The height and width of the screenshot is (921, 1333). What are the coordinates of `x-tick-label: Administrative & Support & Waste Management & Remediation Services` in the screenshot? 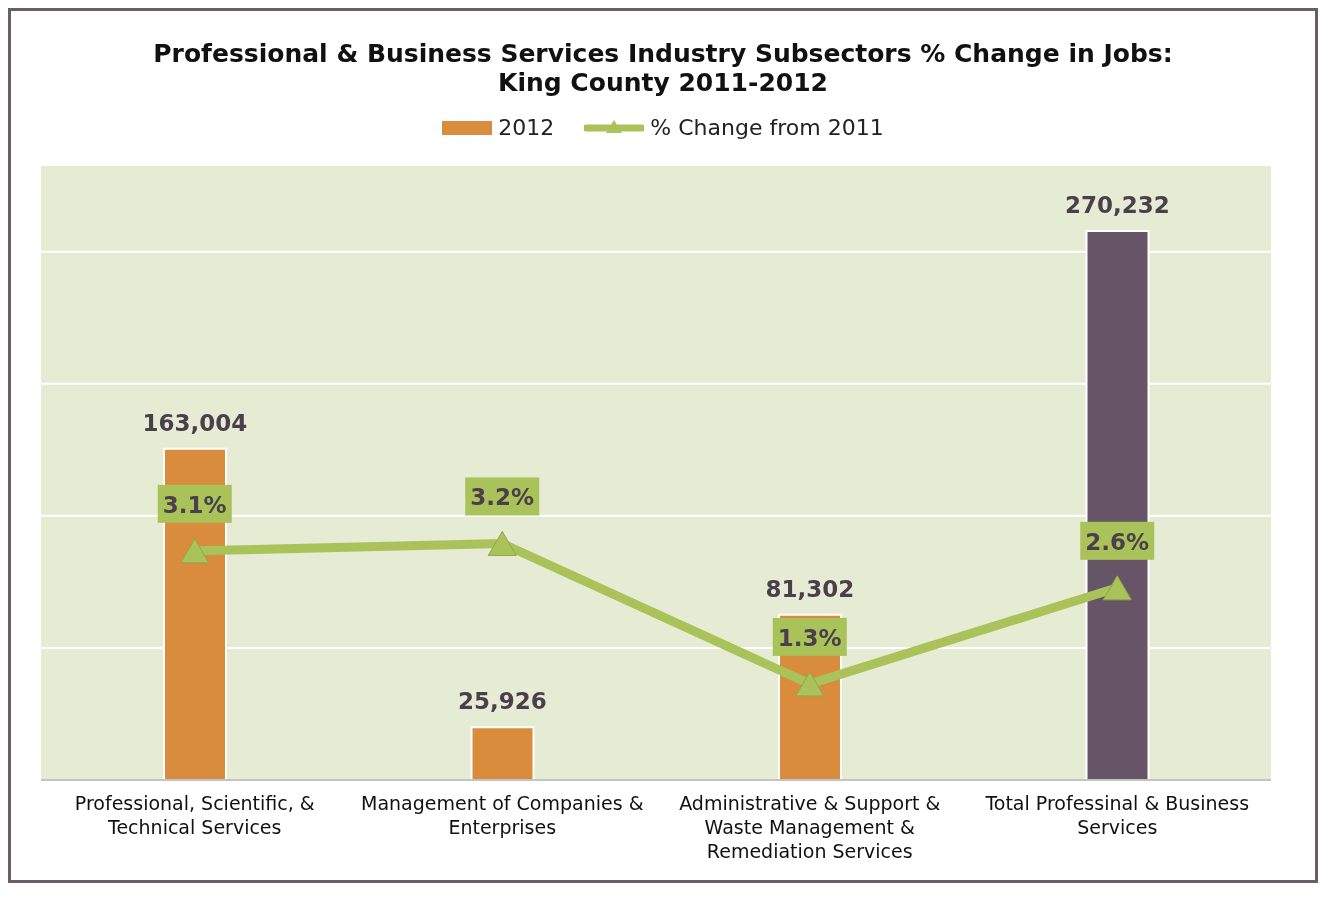 It's located at (810, 827).